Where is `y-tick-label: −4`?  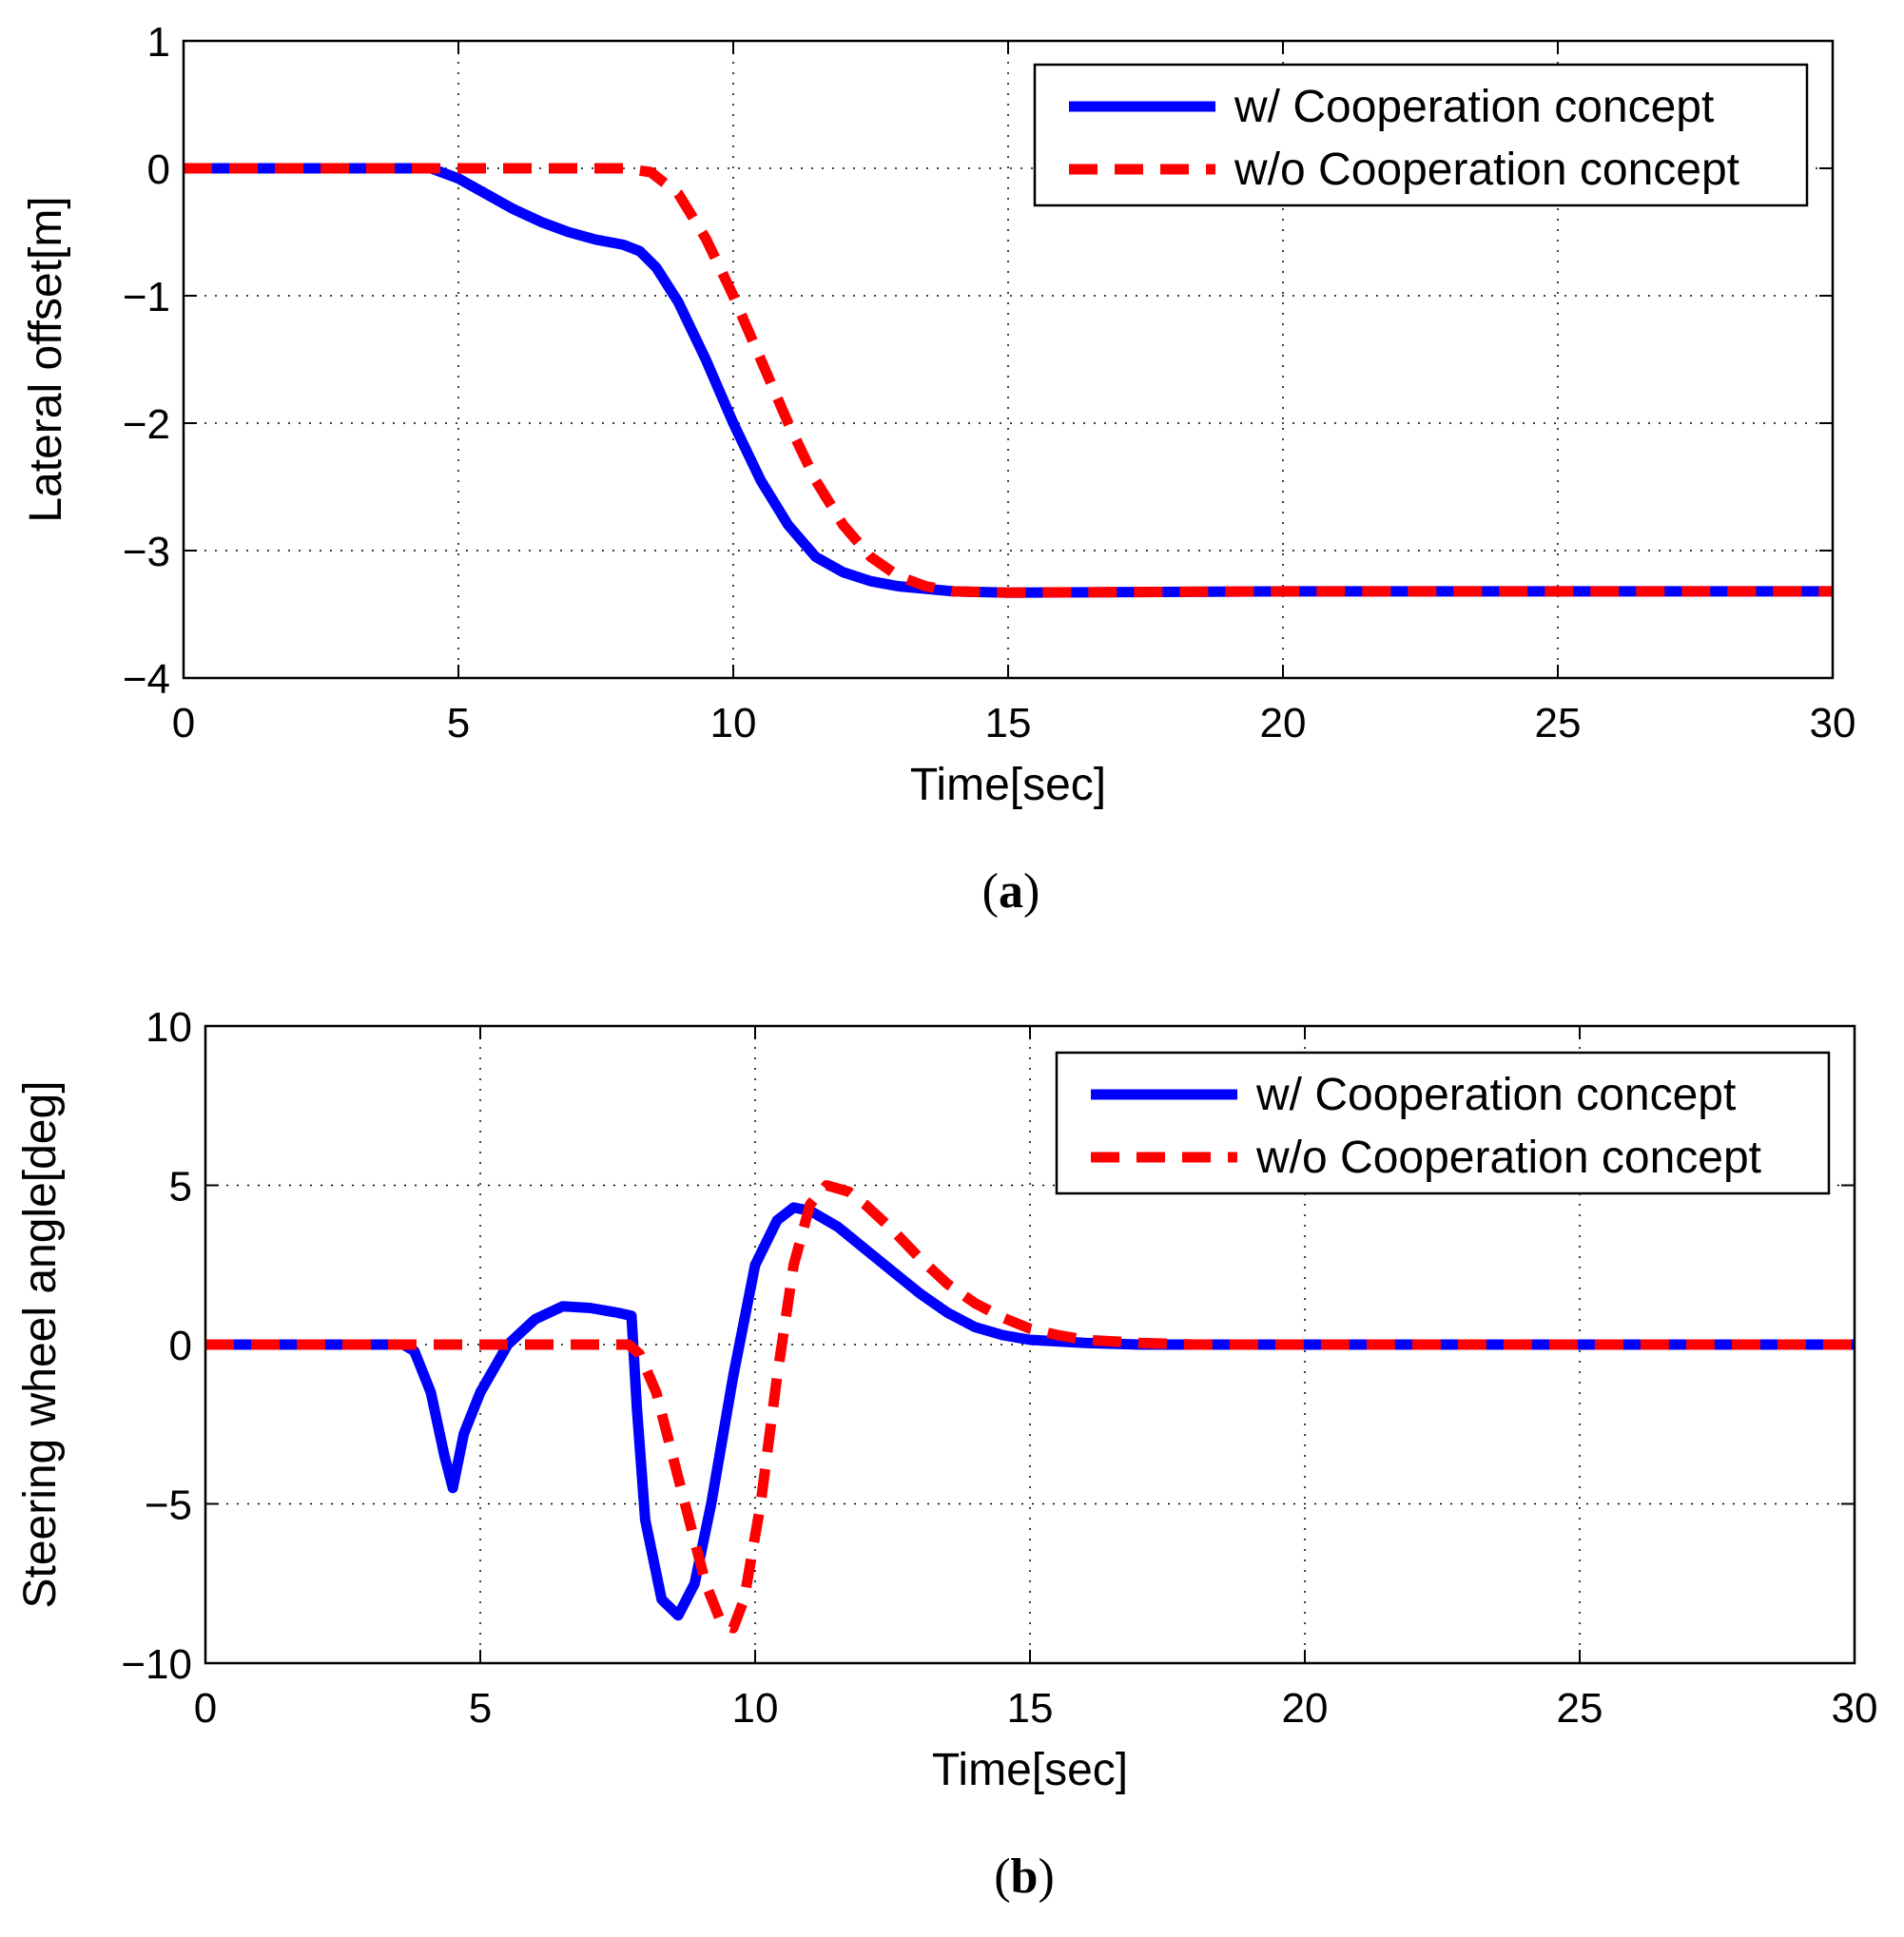
y-tick-label: −4 is located at coordinates (146, 679).